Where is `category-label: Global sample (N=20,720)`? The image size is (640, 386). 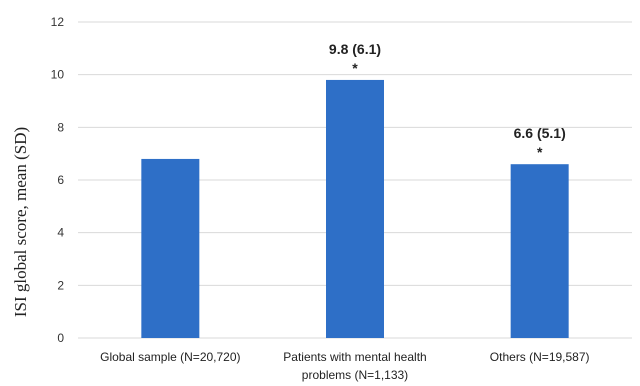
category-label: Global sample (N=20,720) is located at coordinates (170, 357).